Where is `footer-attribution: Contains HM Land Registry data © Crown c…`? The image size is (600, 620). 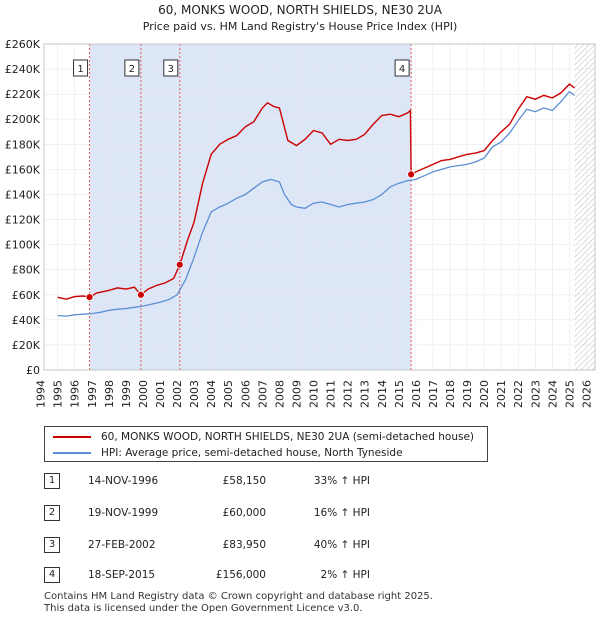 footer-attribution: Contains HM Land Registry data © Crown c… is located at coordinates (238, 603).